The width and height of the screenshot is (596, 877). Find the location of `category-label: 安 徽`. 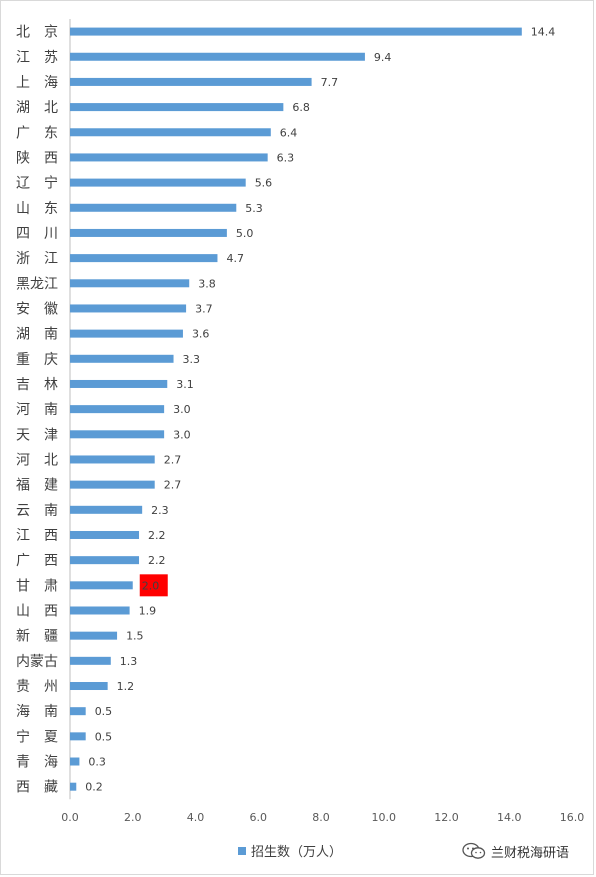

category-label: 安 徽 is located at coordinates (37, 309).